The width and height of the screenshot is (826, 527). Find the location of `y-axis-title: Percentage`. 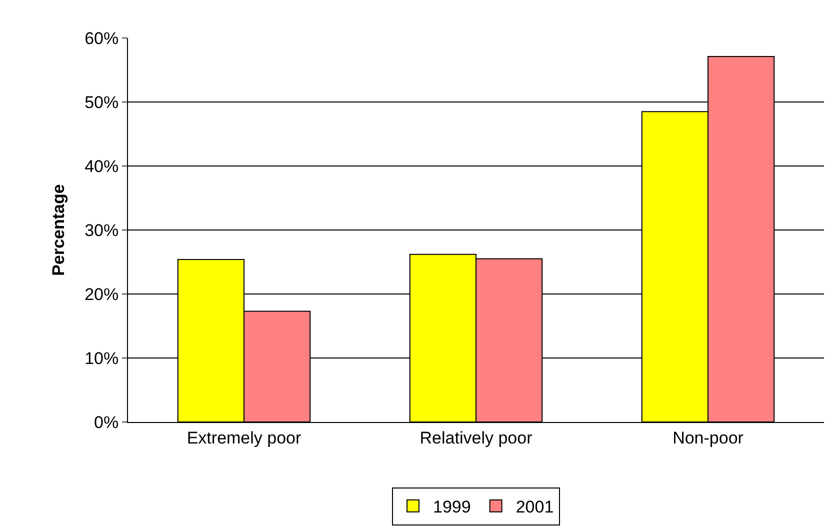

y-axis-title: Percentage is located at coordinates (58, 230).